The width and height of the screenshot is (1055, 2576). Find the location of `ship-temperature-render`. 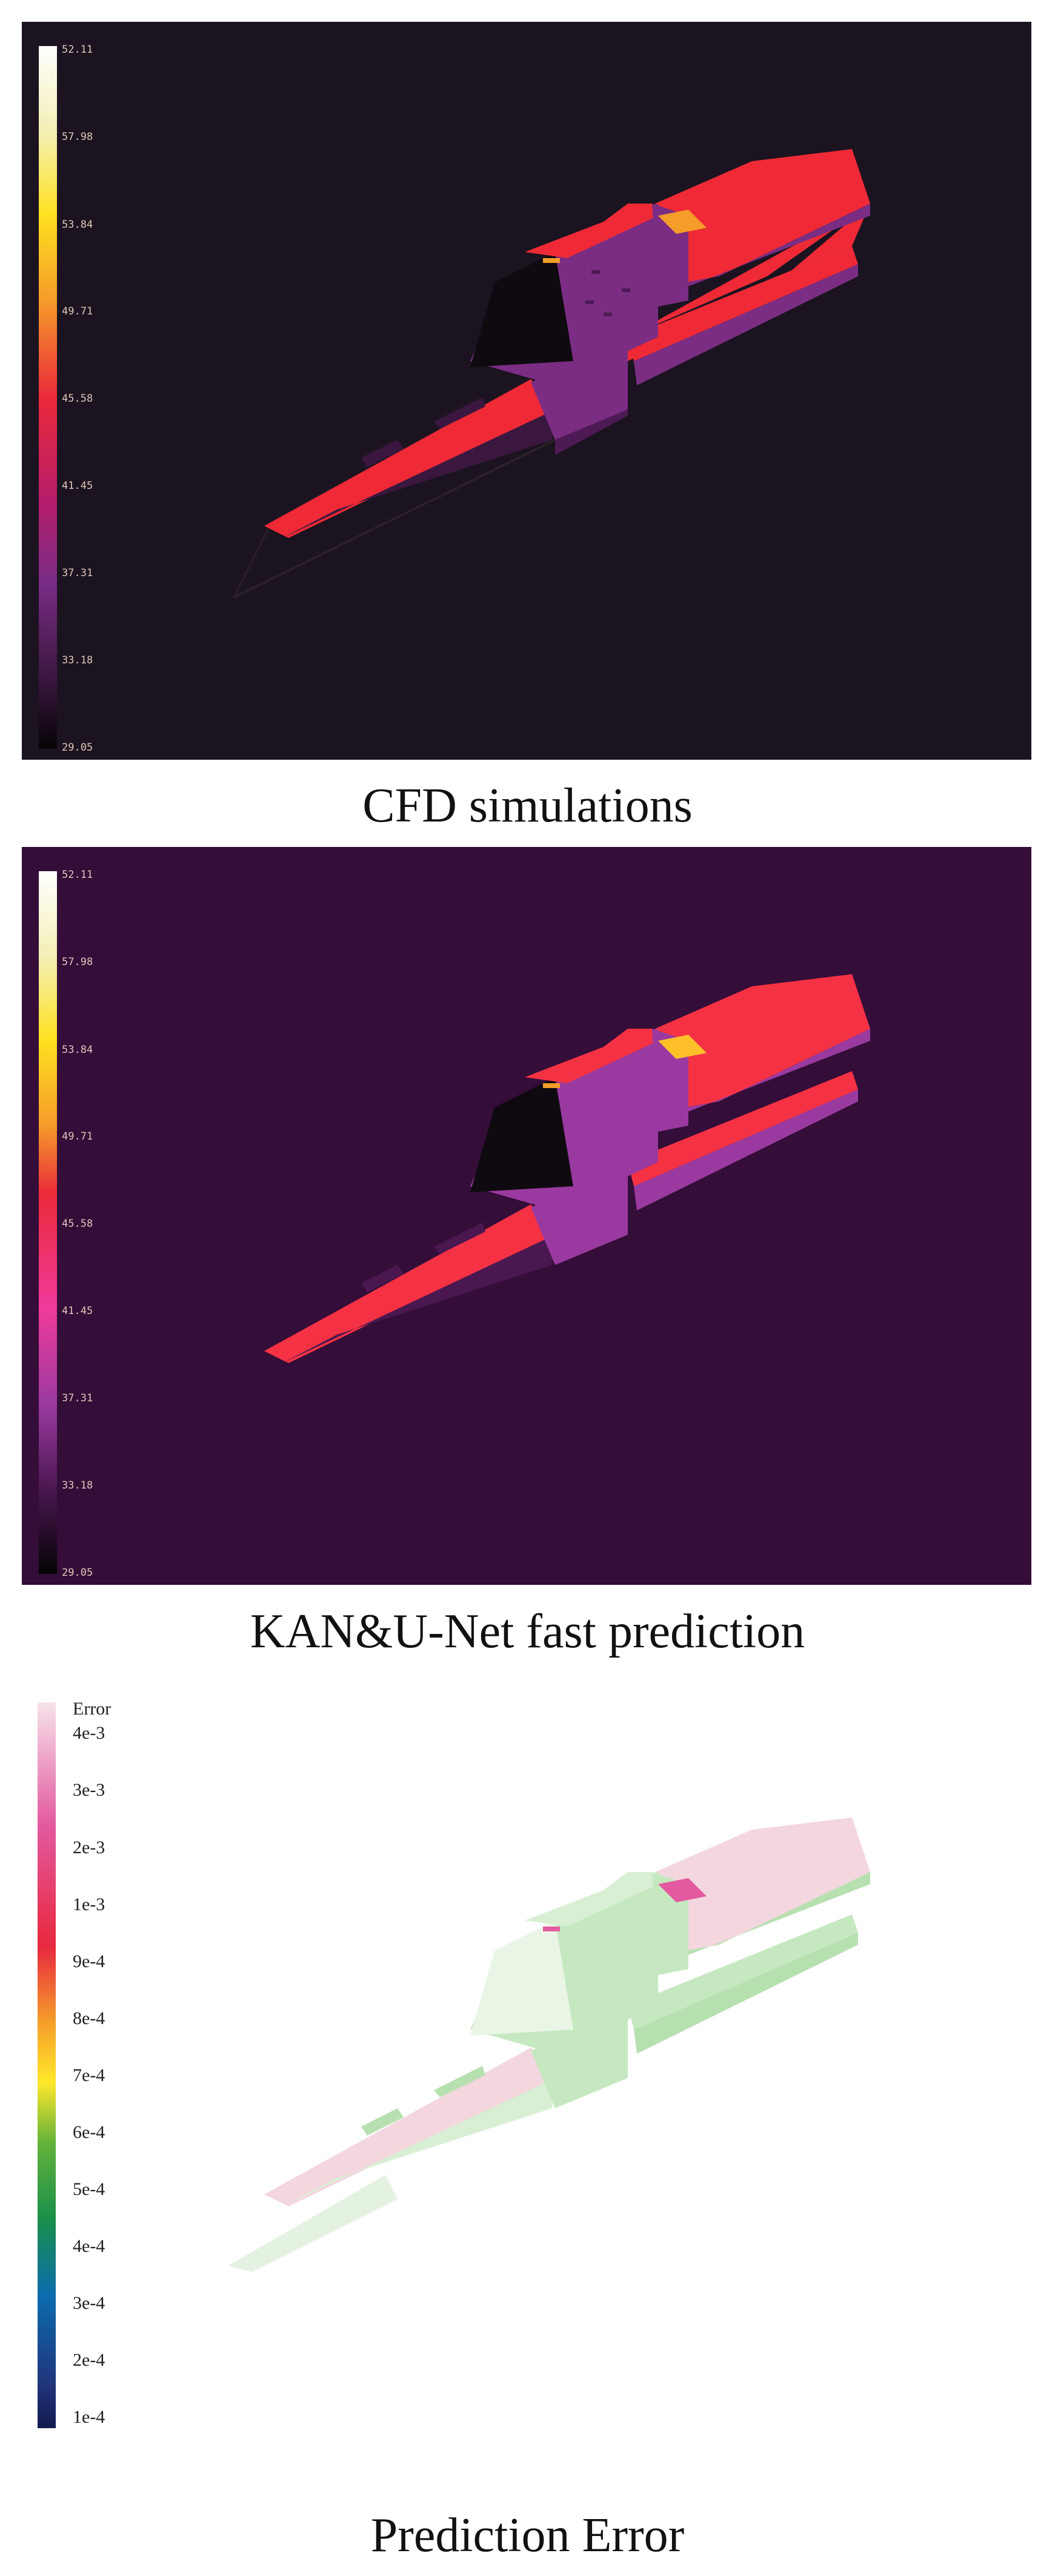

ship-temperature-render is located at coordinates (551, 374).